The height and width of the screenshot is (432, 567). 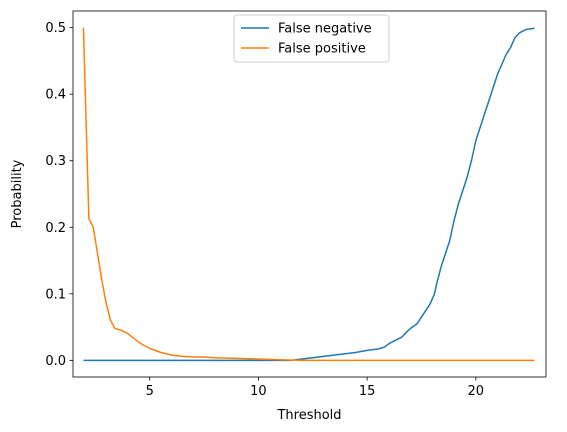 What do you see at coordinates (55, 95) in the screenshot?
I see `y-tick-label: 0.4` at bounding box center [55, 95].